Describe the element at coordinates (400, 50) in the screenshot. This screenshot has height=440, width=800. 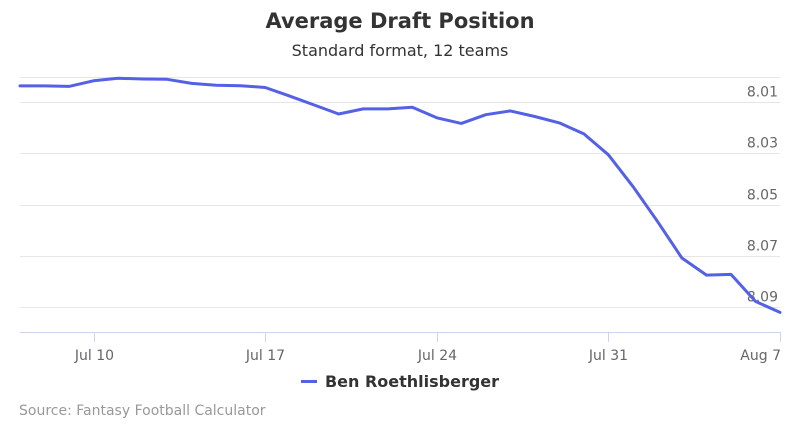
I see `chart-subtitle: Standard format, 12 teams` at that location.